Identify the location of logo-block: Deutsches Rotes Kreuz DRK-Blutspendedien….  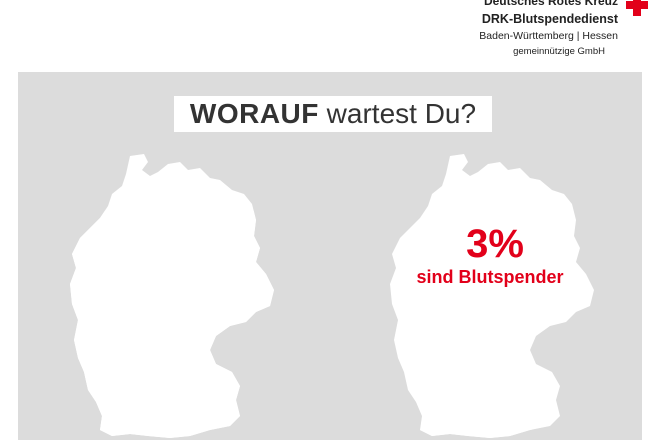
(560, 35).